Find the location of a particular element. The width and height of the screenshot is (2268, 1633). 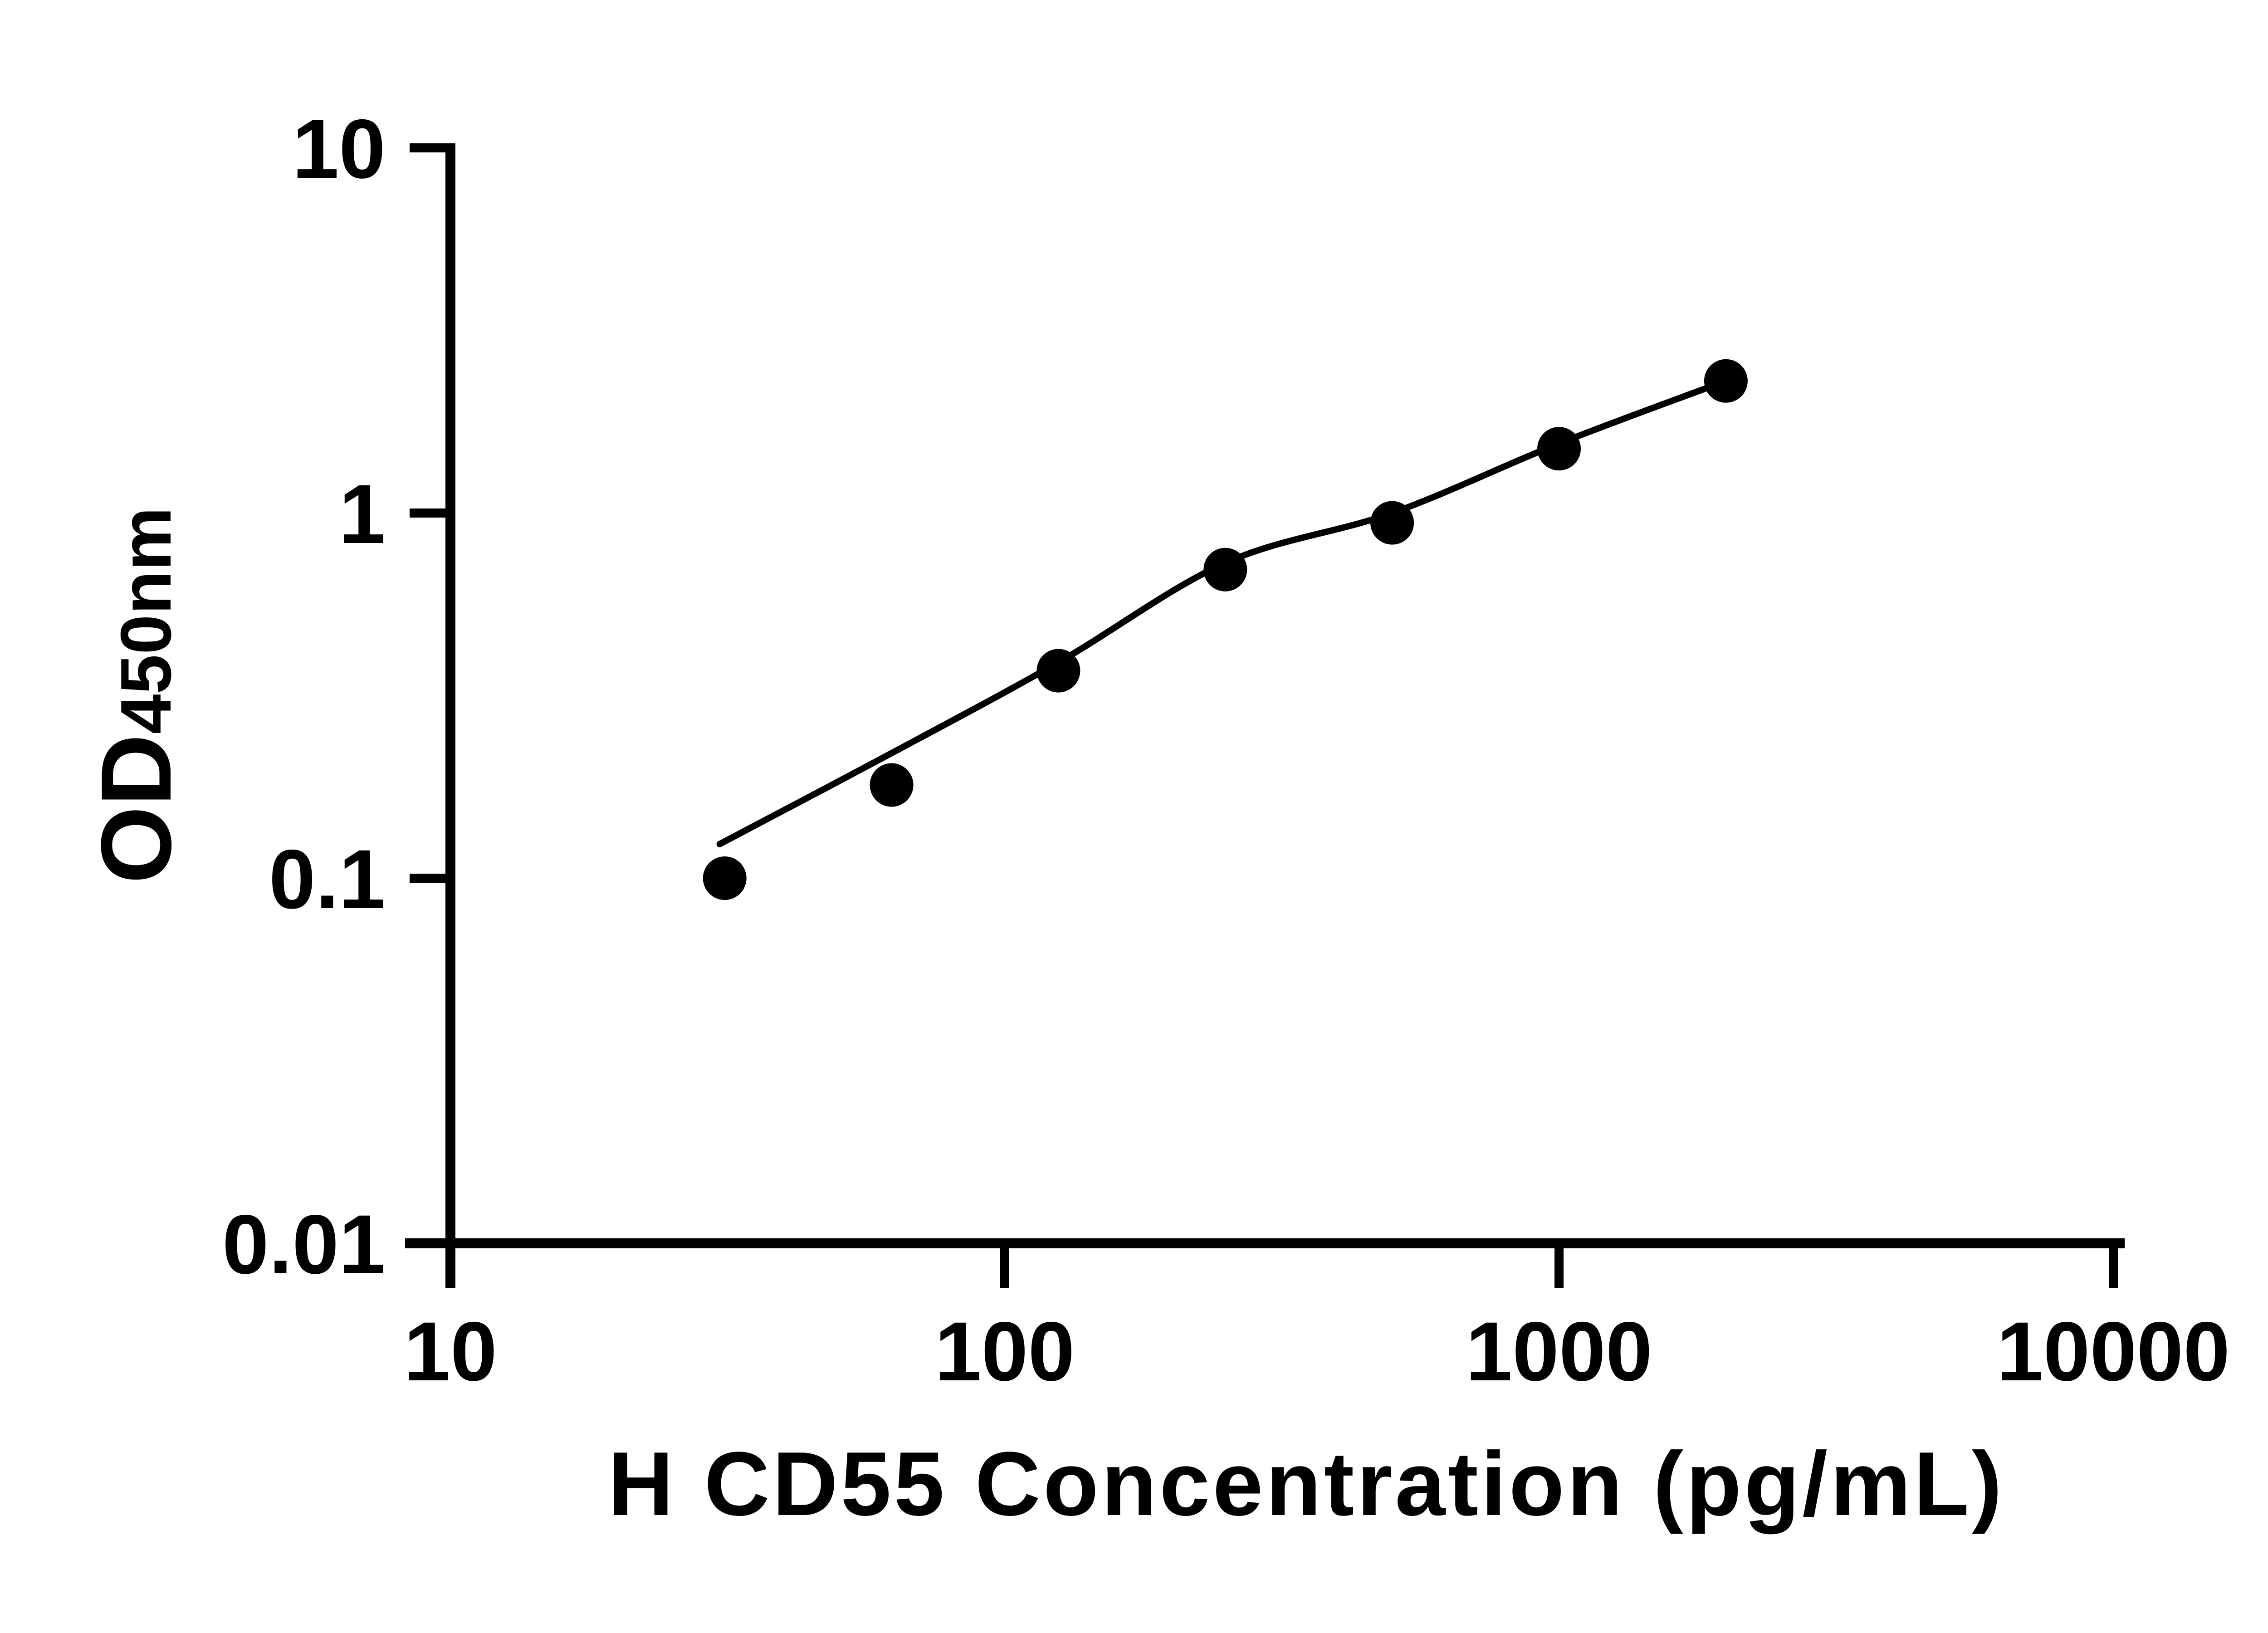

y-axis-title: OD450nm is located at coordinates (136, 695).